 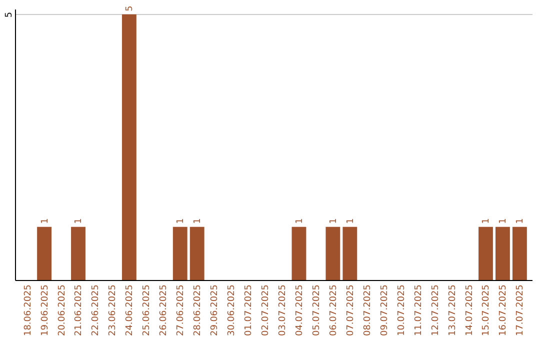 I want to click on x-tick-label: 06.07.2025, so click(x=333, y=310).